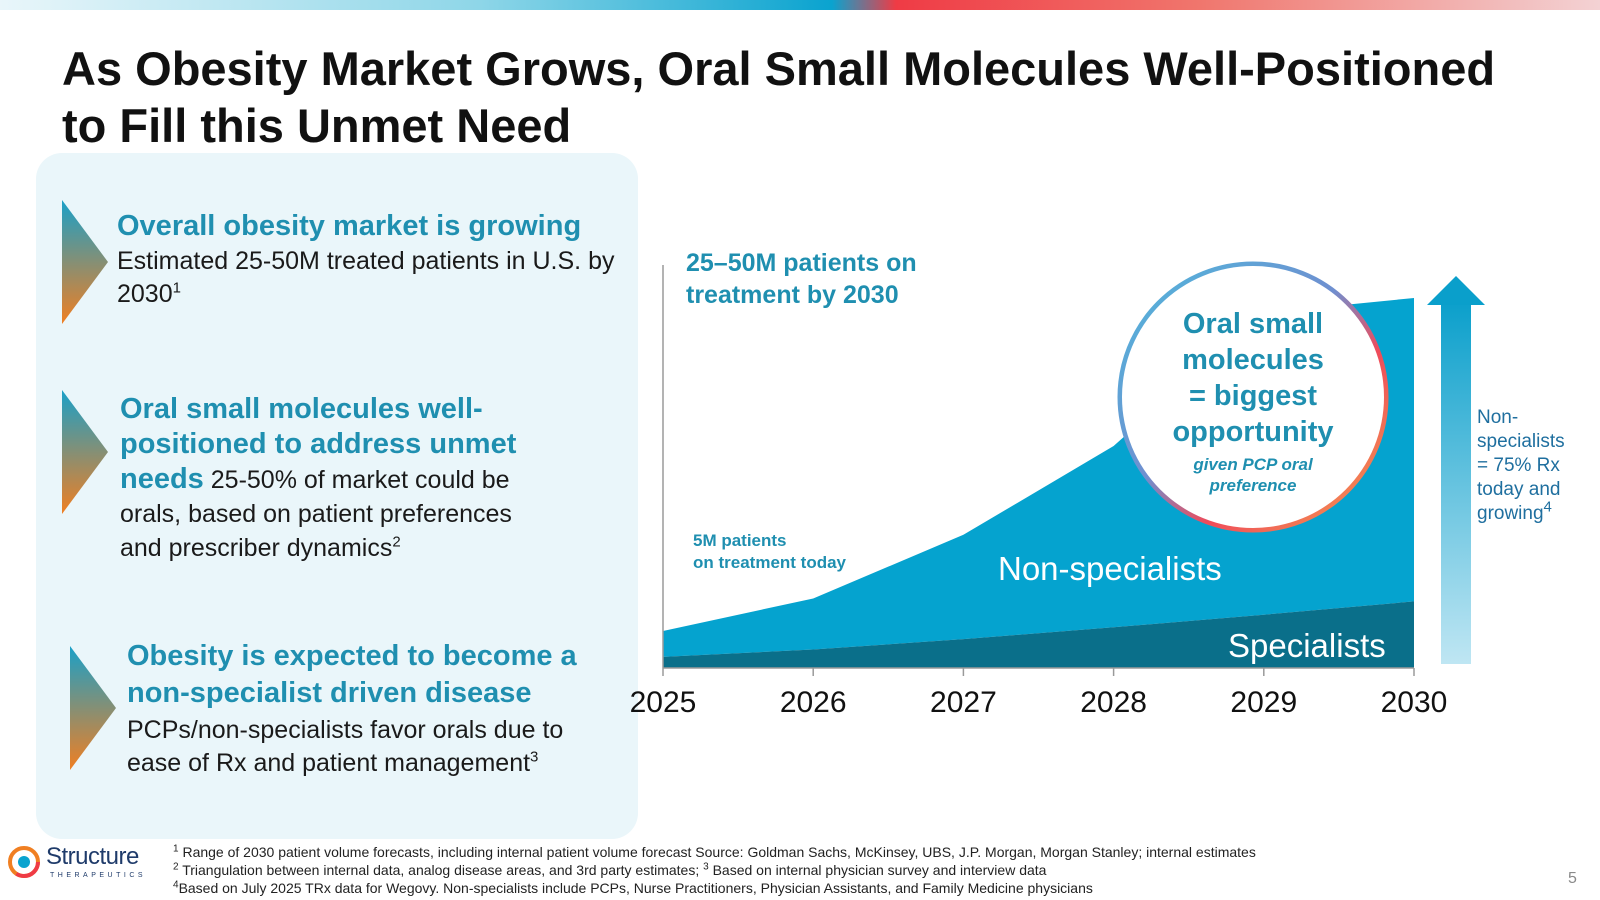 Image resolution: width=1600 pixels, height=900 pixels. I want to click on bubble-headline-line-1: Oral small, so click(1253, 324).